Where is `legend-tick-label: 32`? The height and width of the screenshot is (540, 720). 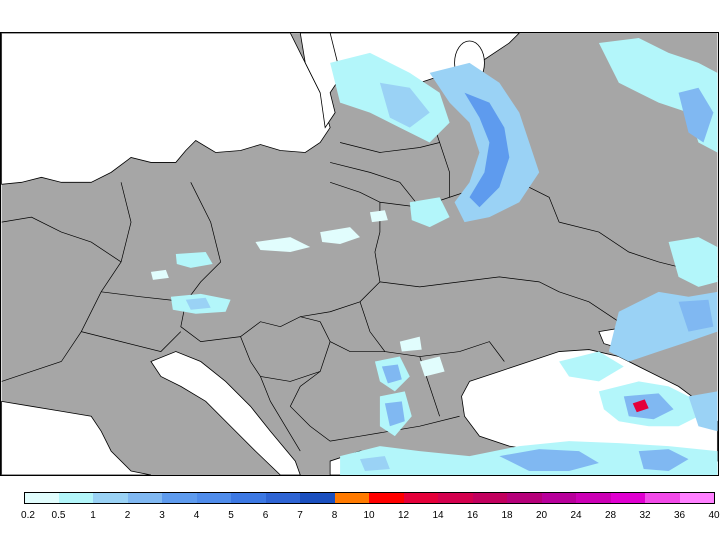
legend-tick-label: 32 is located at coordinates (645, 515).